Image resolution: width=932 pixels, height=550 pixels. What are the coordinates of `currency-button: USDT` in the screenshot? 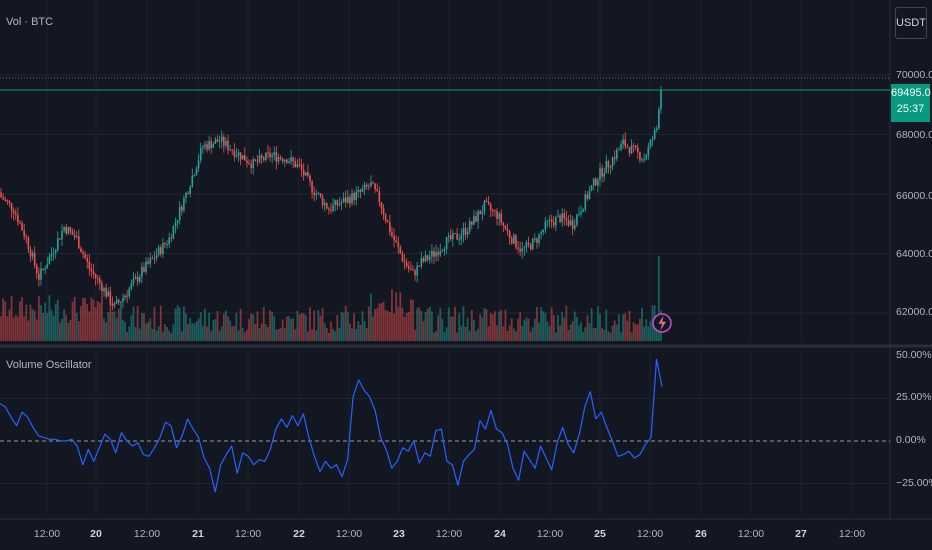 It's located at (911, 23).